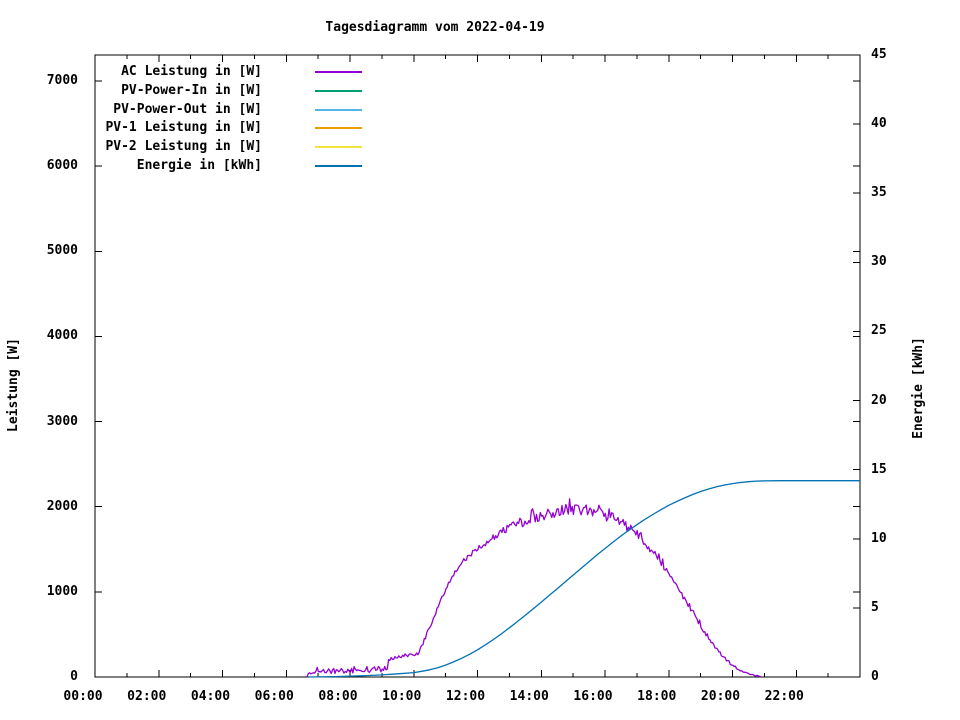  What do you see at coordinates (62, 506) in the screenshot?
I see `y-left-tick-label: 2000` at bounding box center [62, 506].